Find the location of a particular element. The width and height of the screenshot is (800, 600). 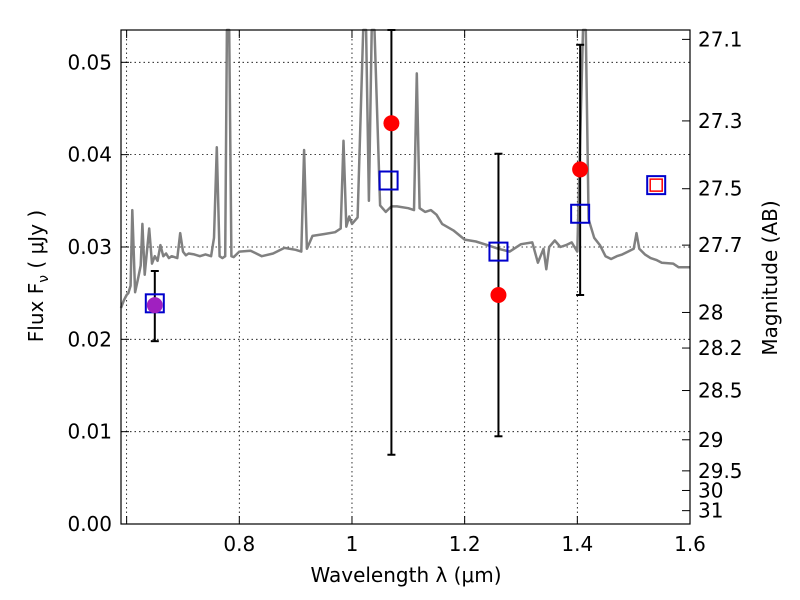

y2-tick-label: 27.5 is located at coordinates (720, 189).